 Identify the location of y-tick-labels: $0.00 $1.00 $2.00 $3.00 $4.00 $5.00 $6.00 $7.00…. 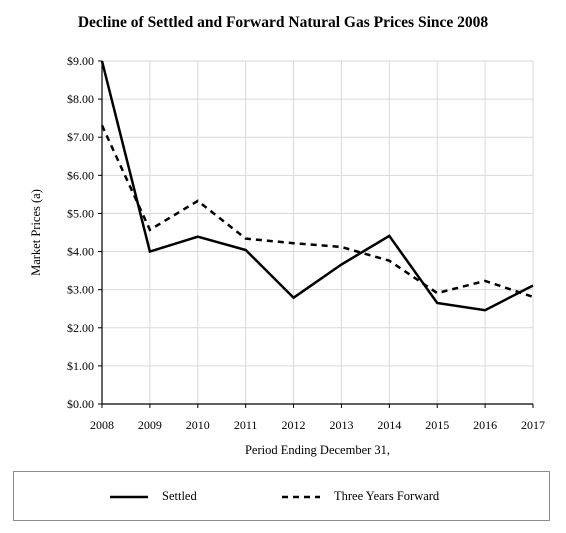
(80, 232).